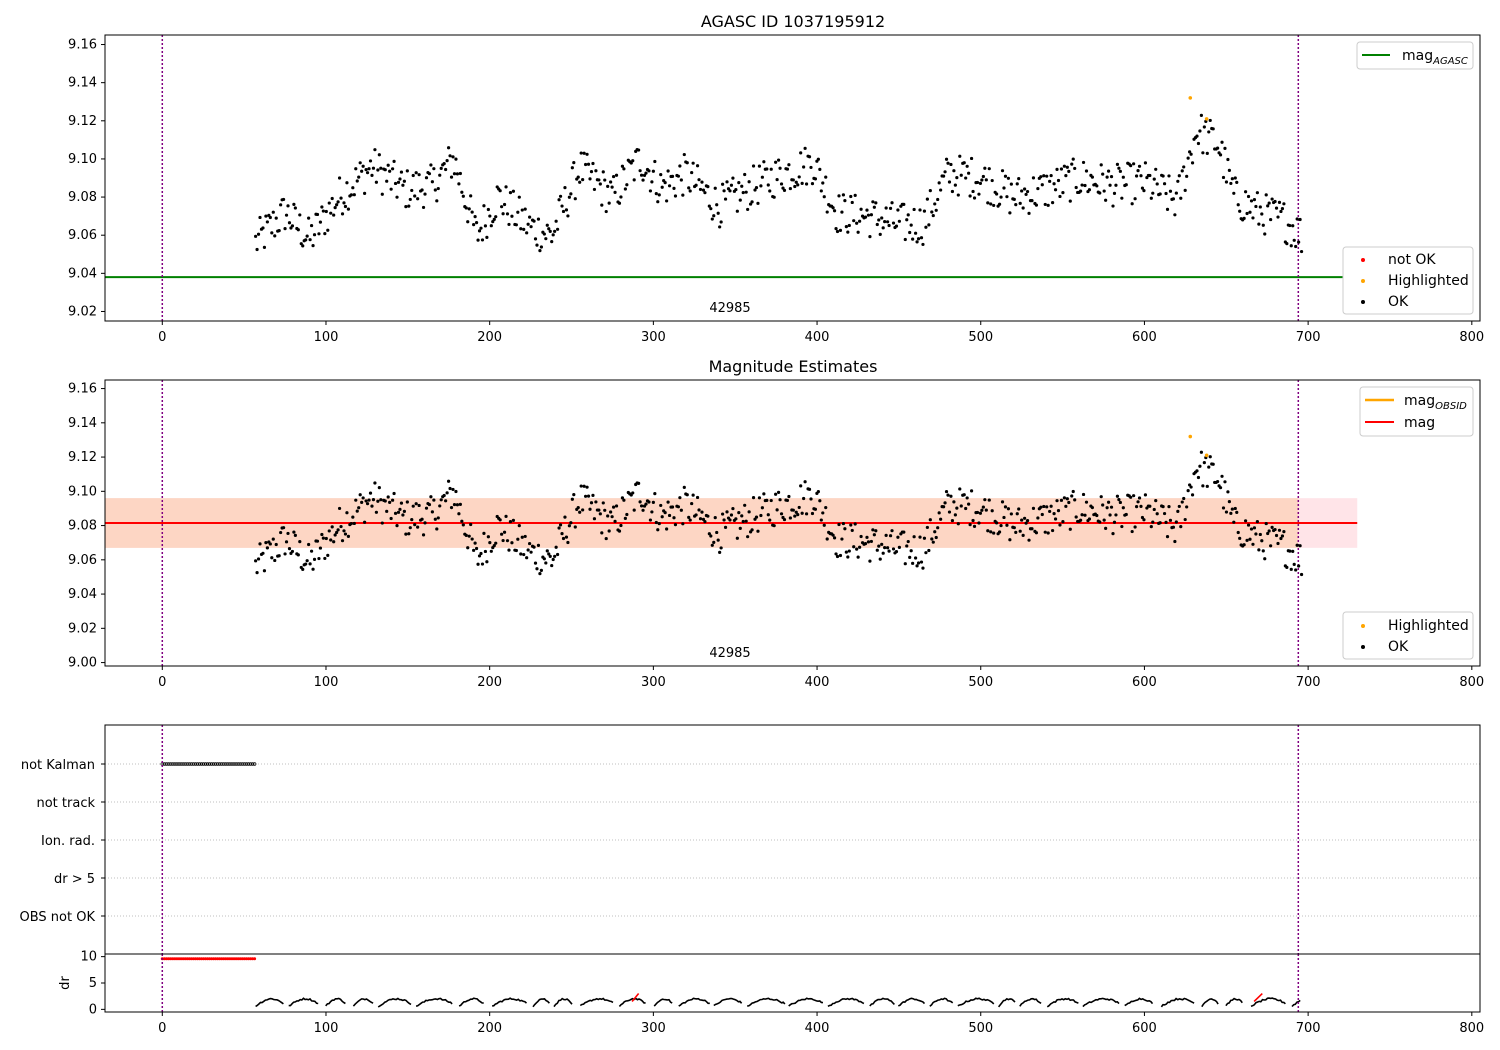 This screenshot has width=1500, height=1050. What do you see at coordinates (1190, 98) in the screenshot?
I see `highlighted-point` at bounding box center [1190, 98].